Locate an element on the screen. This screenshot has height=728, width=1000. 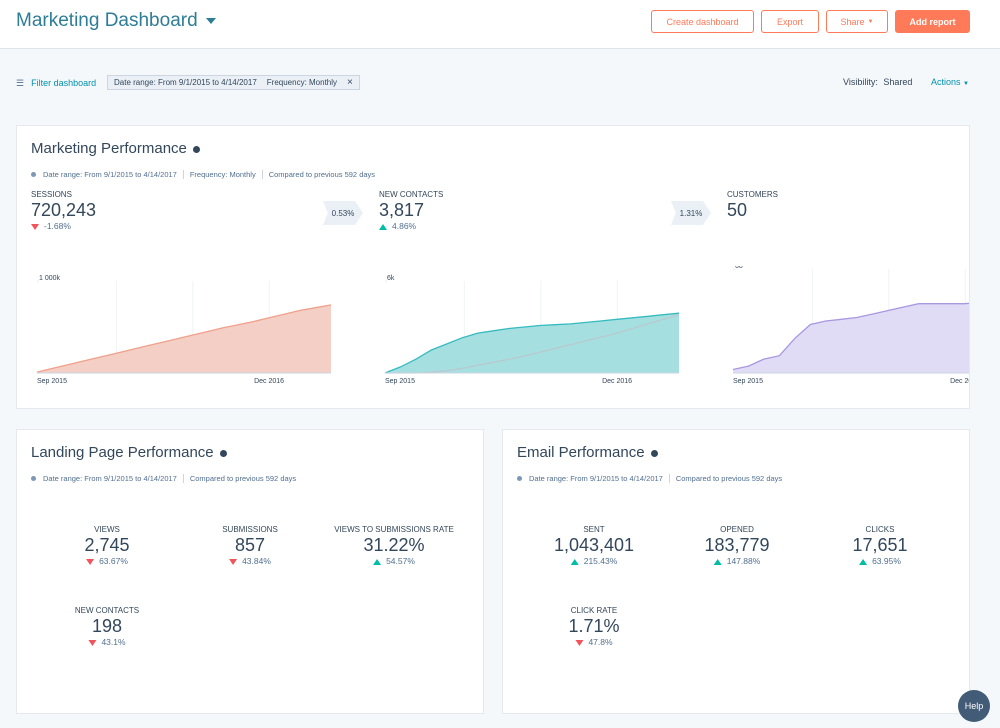
dashboard-title: Marketing Dashboard is located at coordinates (116, 21).